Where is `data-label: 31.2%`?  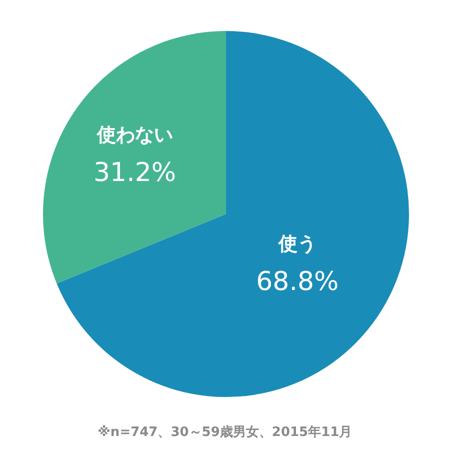 data-label: 31.2% is located at coordinates (134, 173).